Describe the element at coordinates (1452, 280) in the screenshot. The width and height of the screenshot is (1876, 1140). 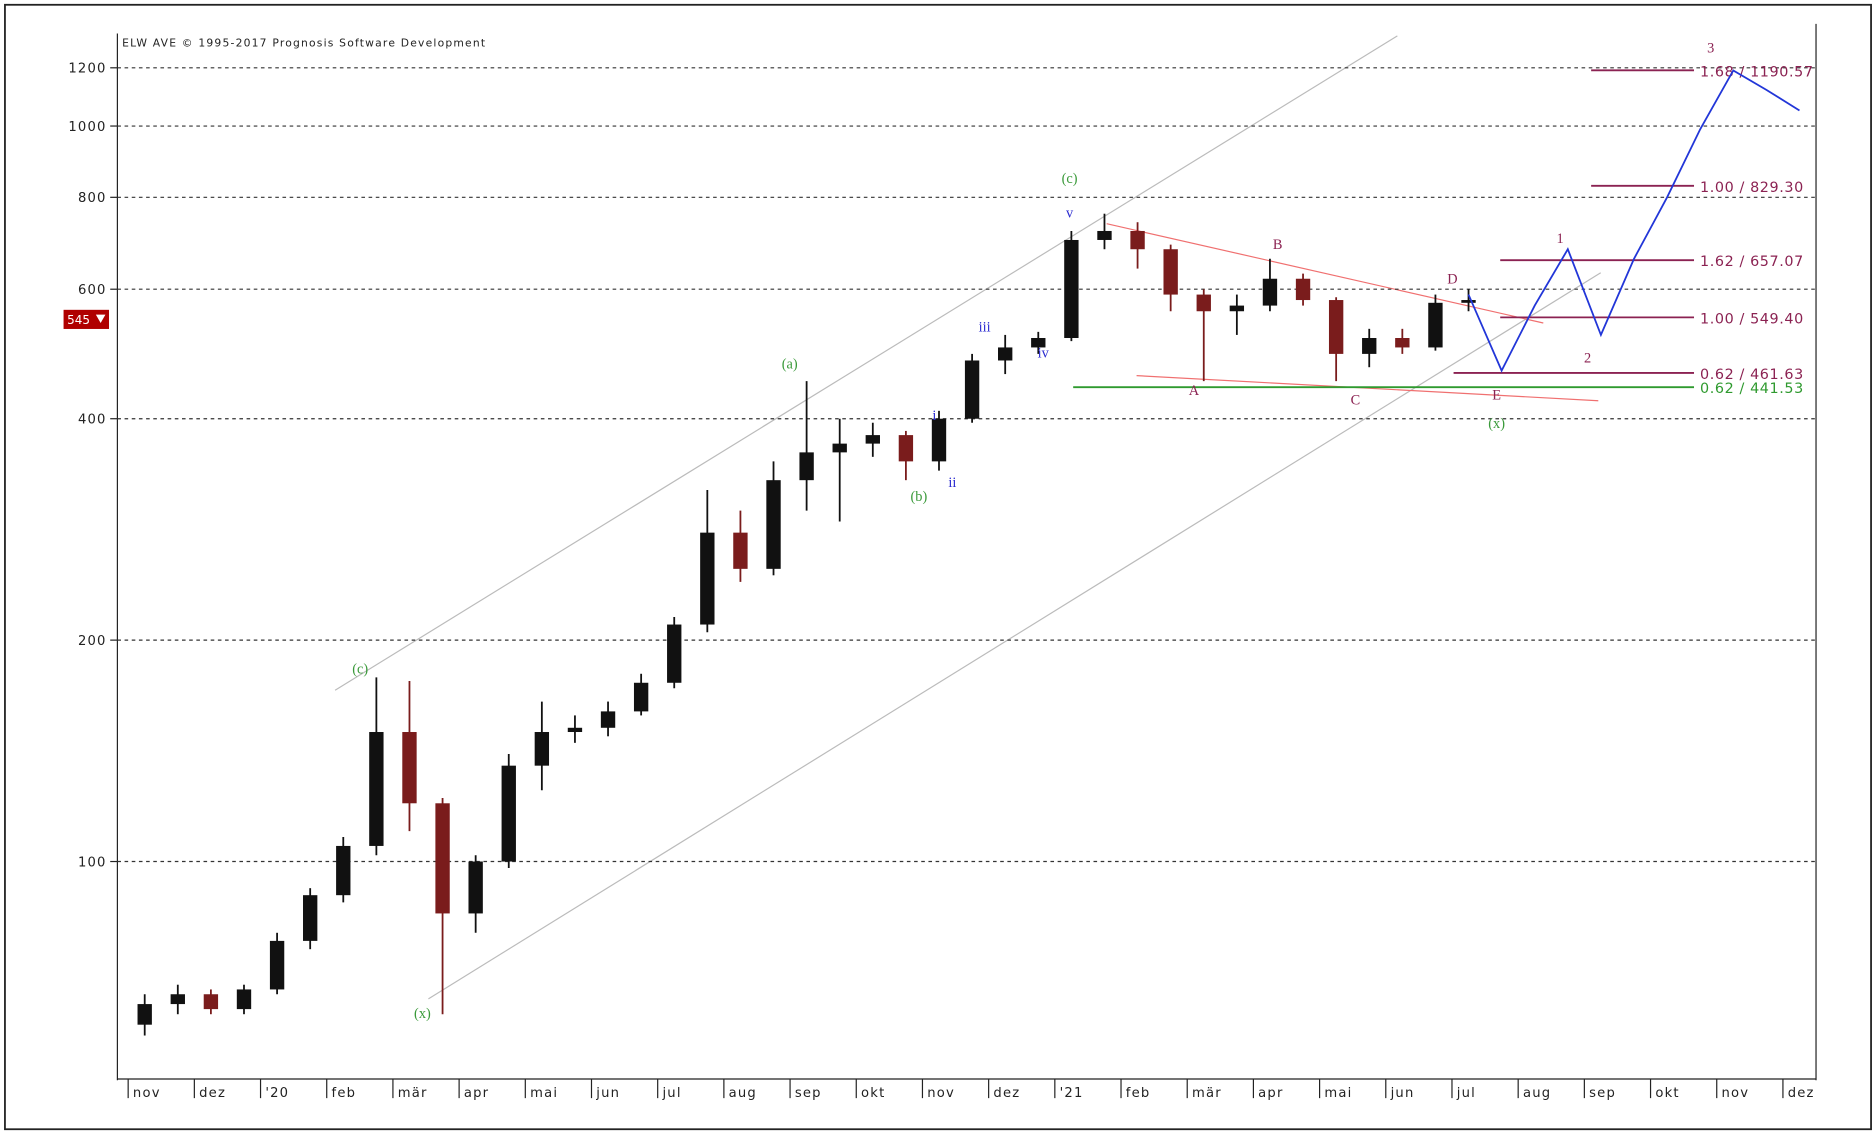
I see `wave-label: D` at that location.